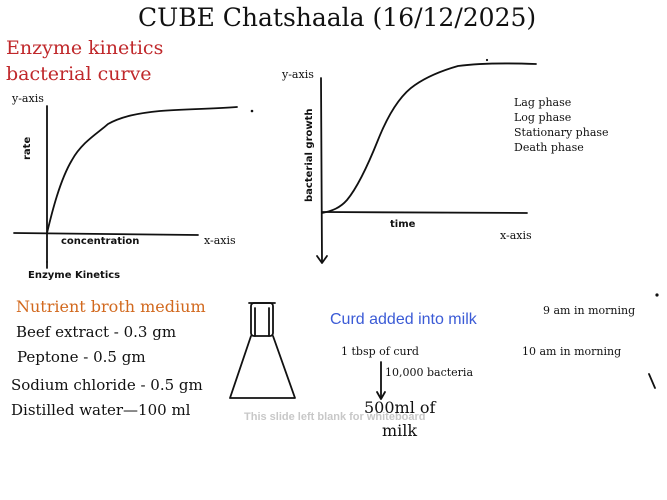 This screenshot has height=500, width=667. I want to click on enzyme-x-axis-label: x-axis, so click(220, 240).